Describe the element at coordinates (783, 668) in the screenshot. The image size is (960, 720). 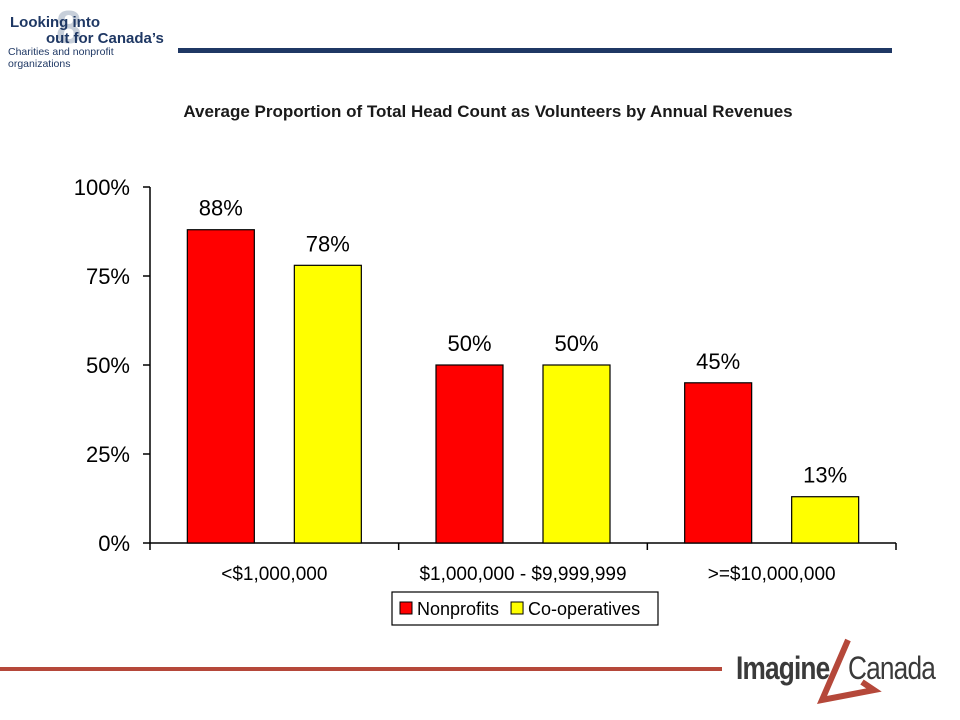
I see `logo-word-imagine: Imagine` at that location.